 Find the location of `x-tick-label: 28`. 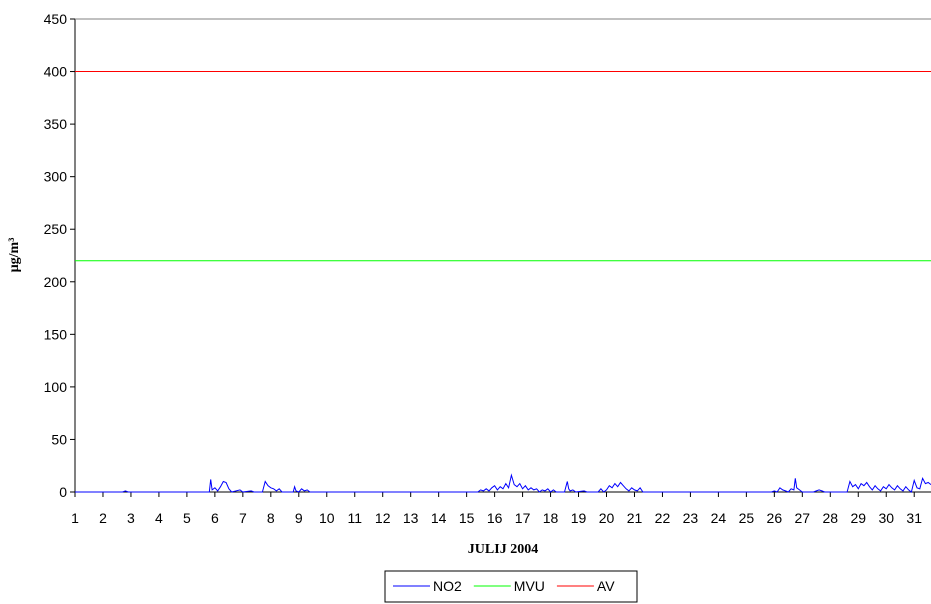

x-tick-label: 28 is located at coordinates (831, 518).